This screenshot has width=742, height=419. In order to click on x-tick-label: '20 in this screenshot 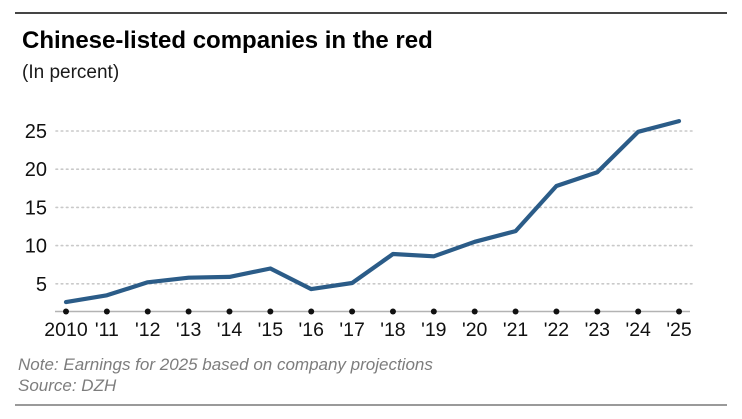, I will do `click(475, 330)`.